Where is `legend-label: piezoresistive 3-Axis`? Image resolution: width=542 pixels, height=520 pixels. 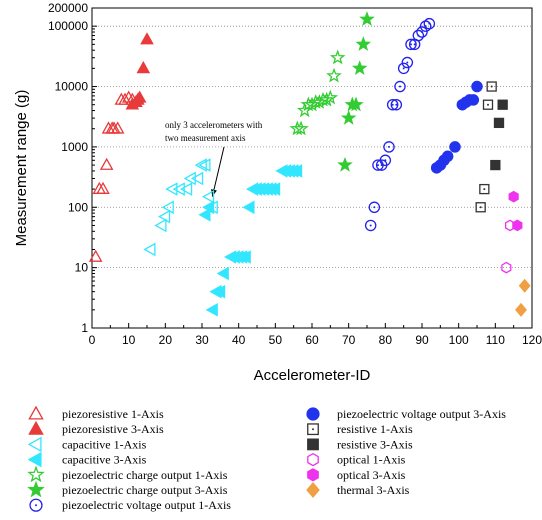 legend-label: piezoresistive 3-Axis is located at coordinates (113, 429).